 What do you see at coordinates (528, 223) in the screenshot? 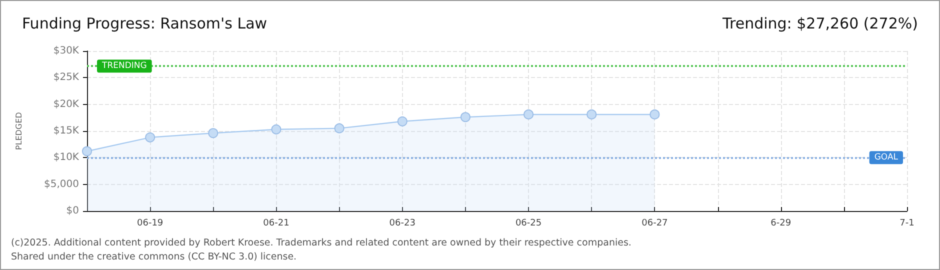
I see `x-tick-label: 06-25` at bounding box center [528, 223].